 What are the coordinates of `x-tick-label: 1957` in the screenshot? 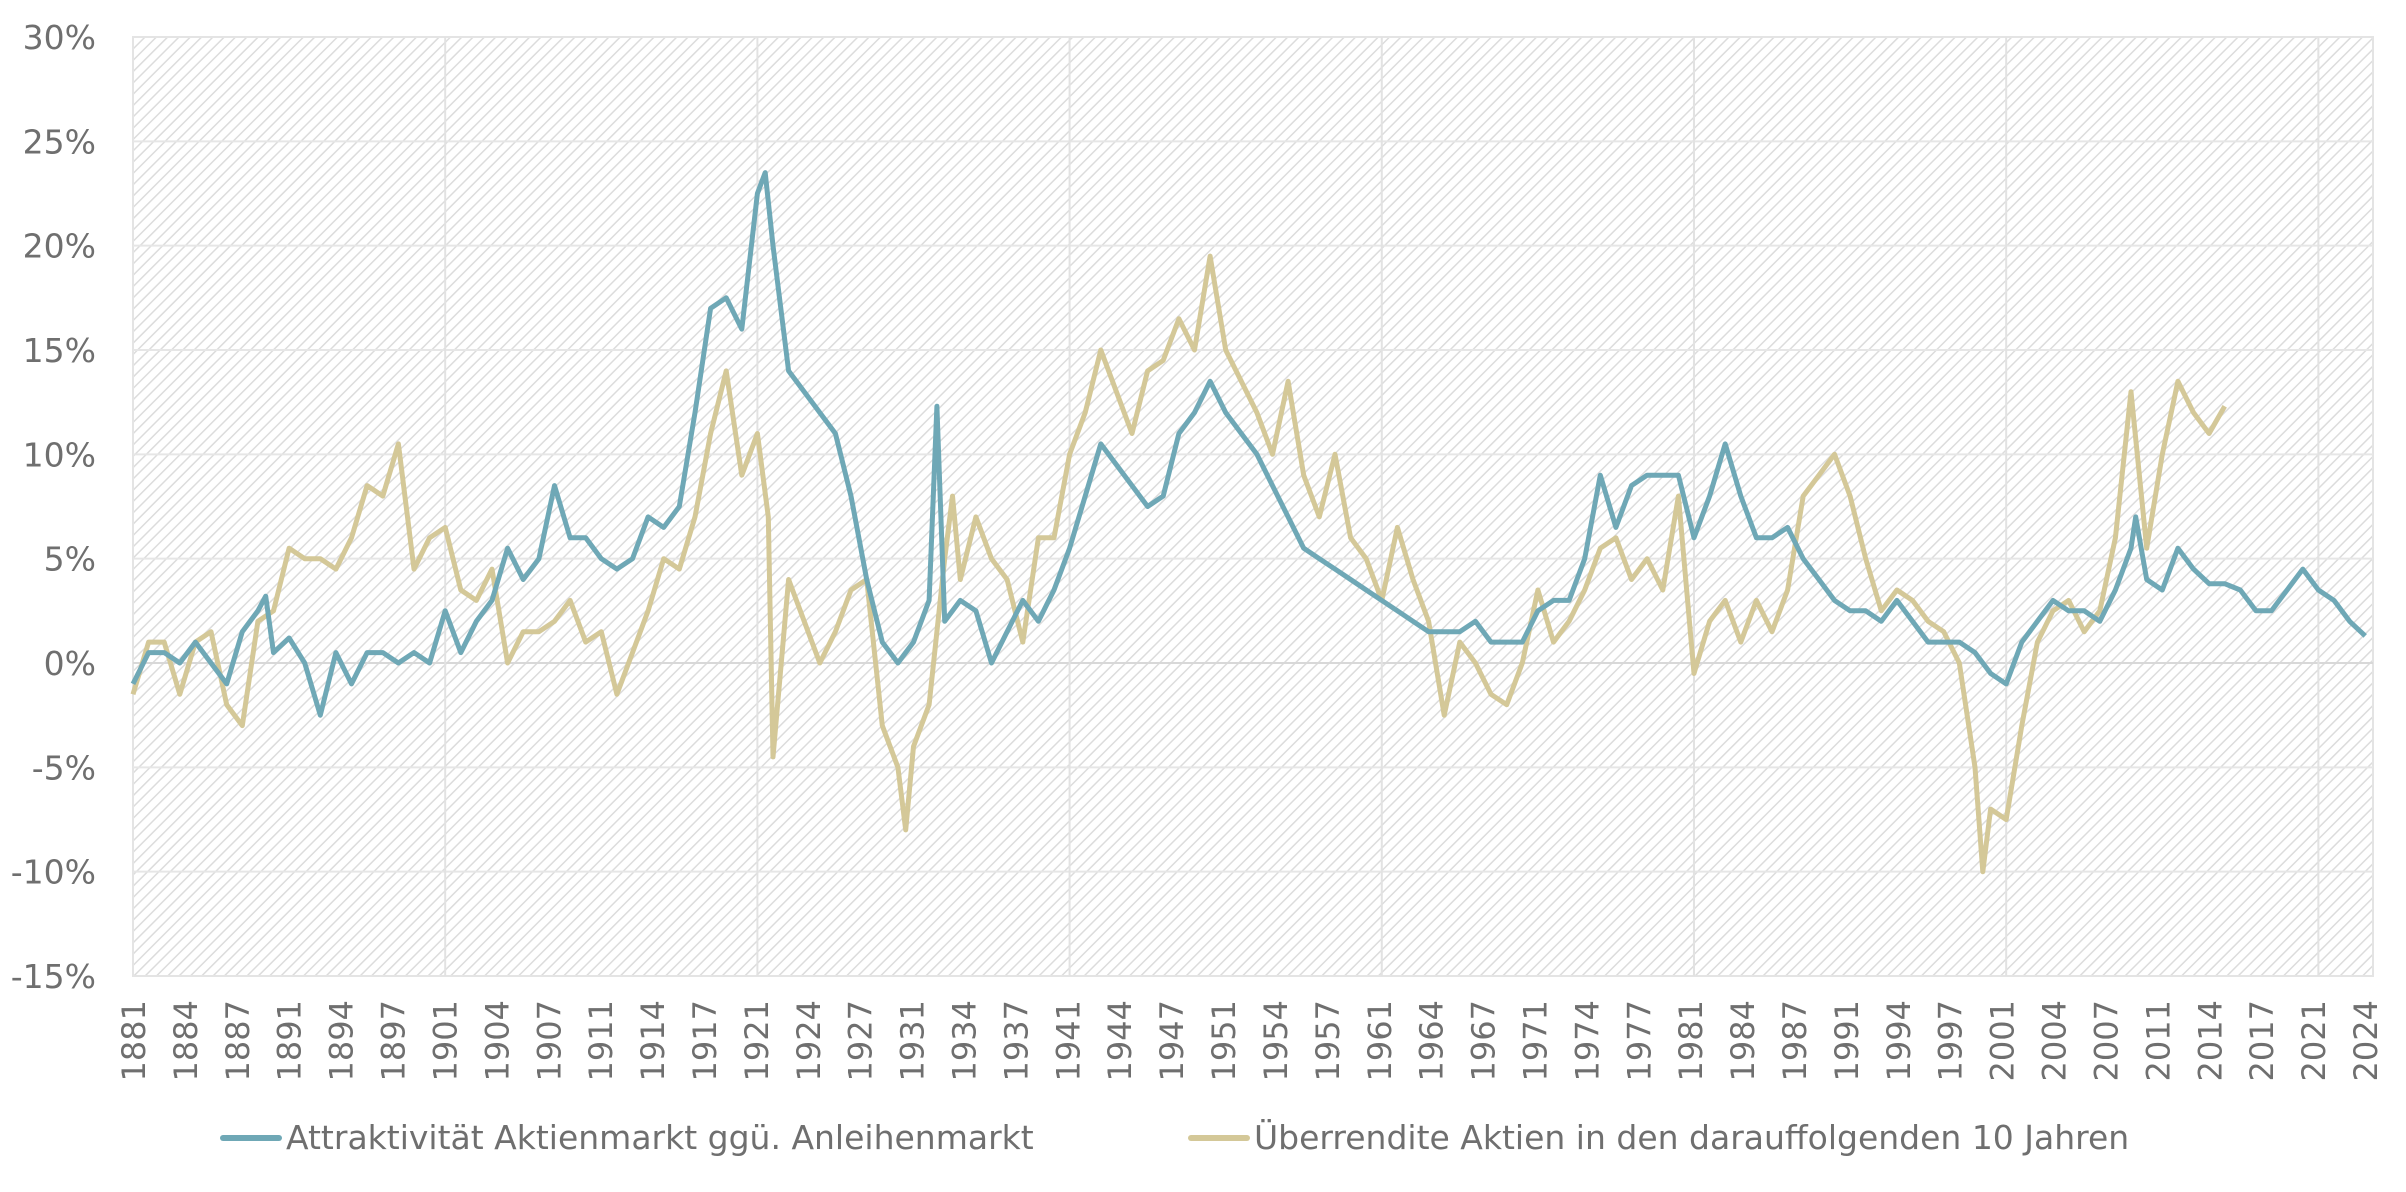 It's located at (1328, 1040).